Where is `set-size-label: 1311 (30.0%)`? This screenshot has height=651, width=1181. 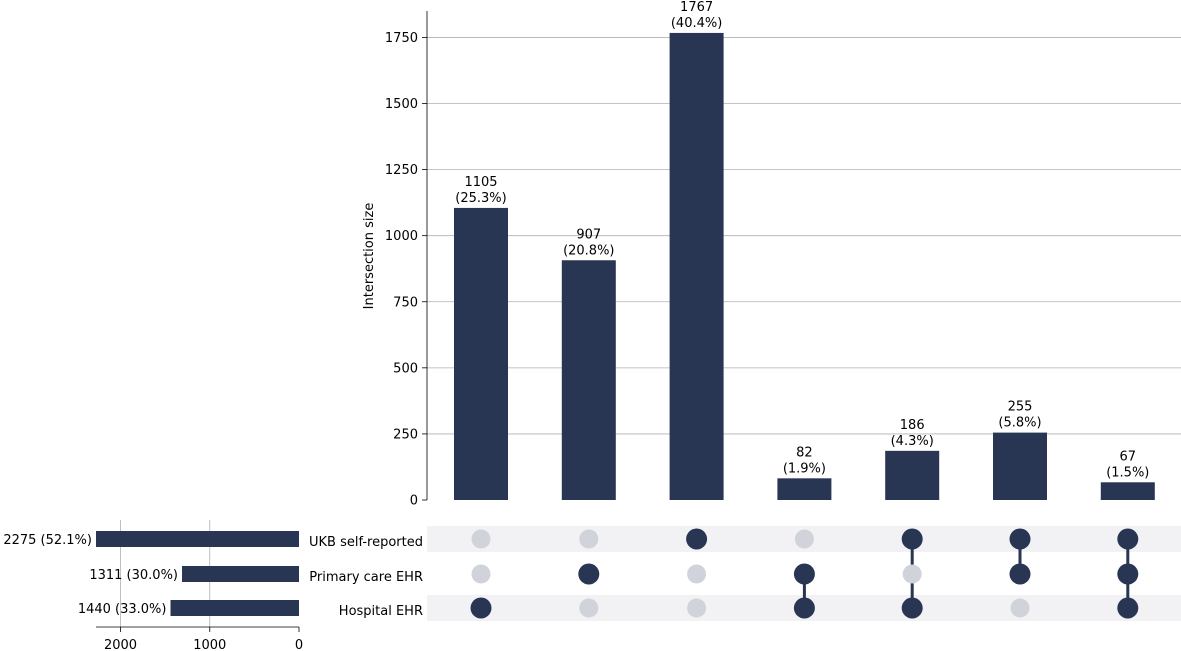
set-size-label: 1311 (30.0%) is located at coordinates (133, 575).